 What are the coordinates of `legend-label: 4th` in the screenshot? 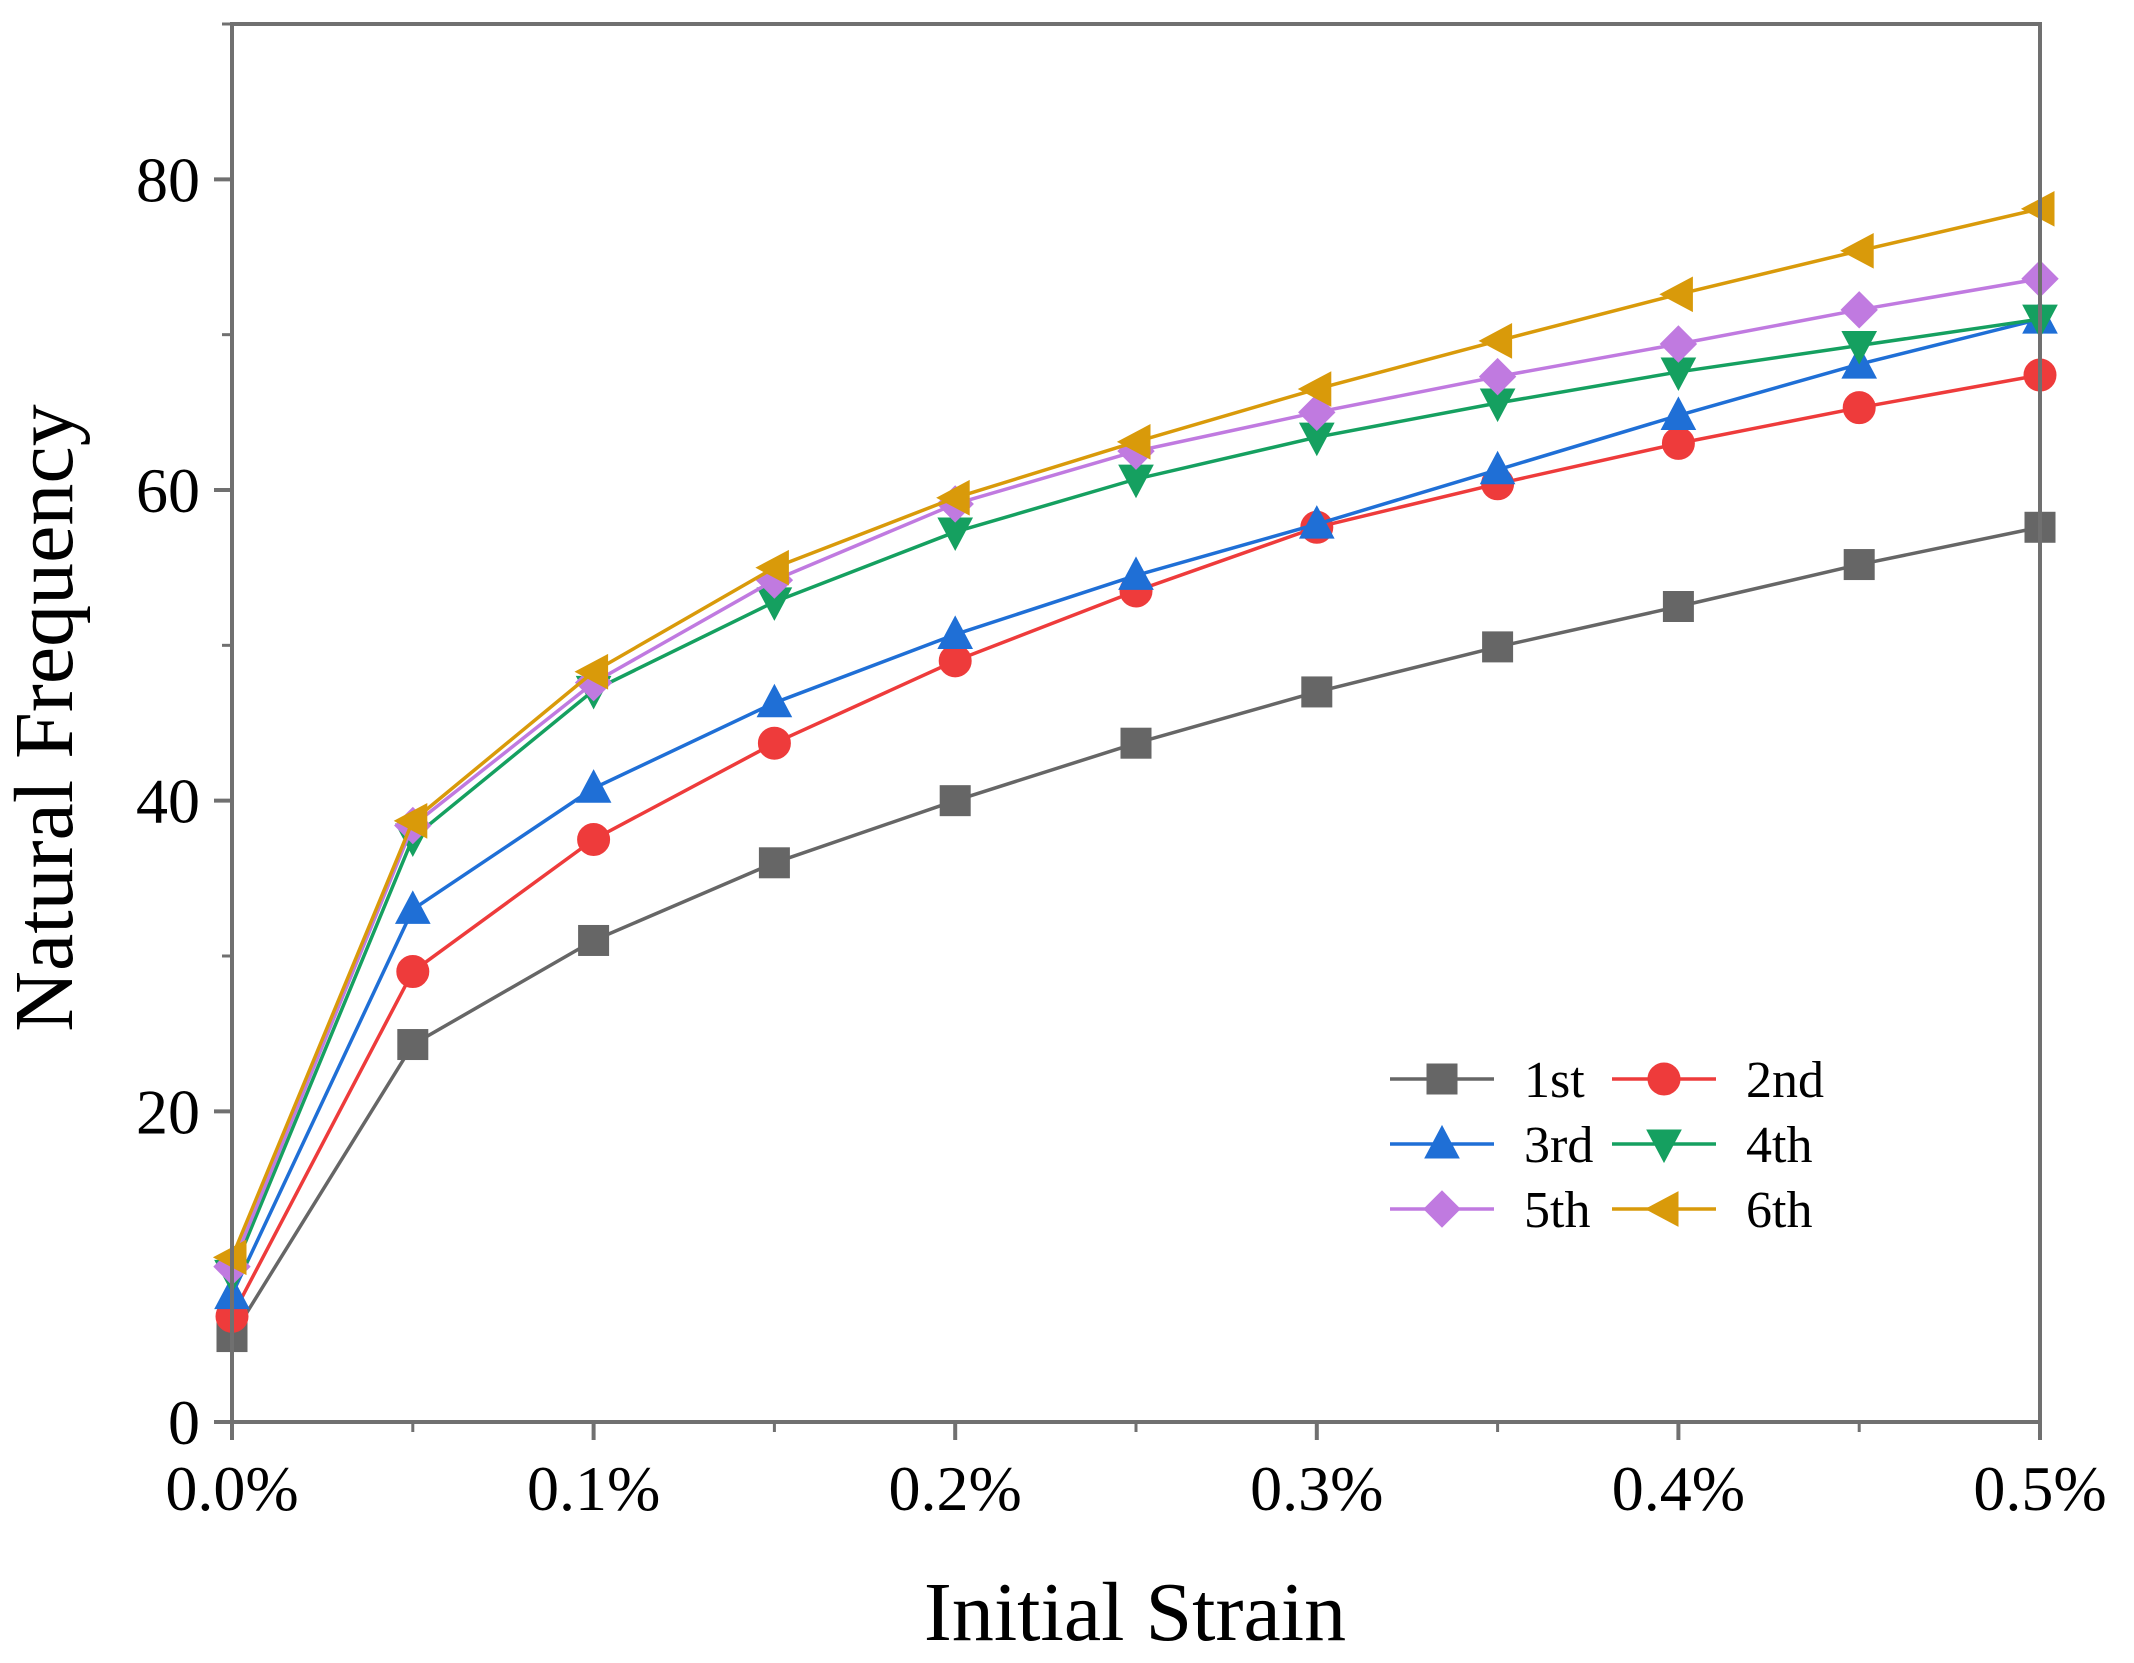 It's located at (1779, 1145).